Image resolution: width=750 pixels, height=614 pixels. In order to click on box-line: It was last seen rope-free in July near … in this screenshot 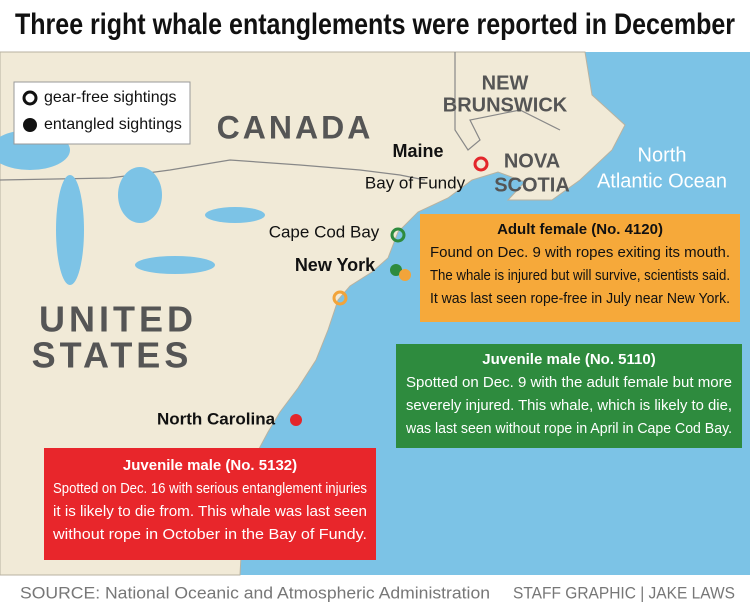, I will do `click(580, 298)`.